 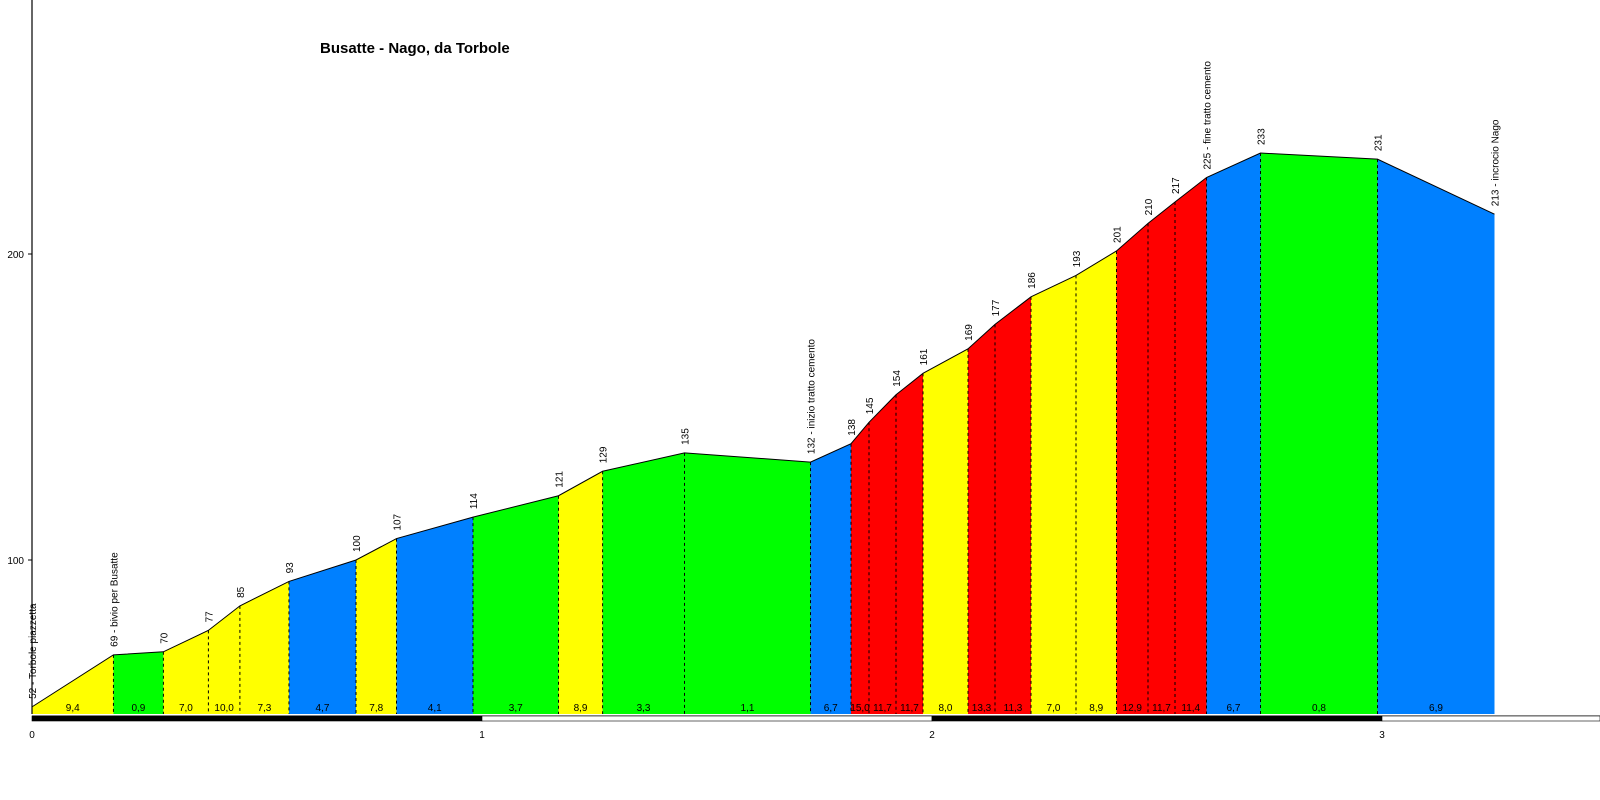 What do you see at coordinates (946, 708) in the screenshot?
I see `grade-label: 8,0` at bounding box center [946, 708].